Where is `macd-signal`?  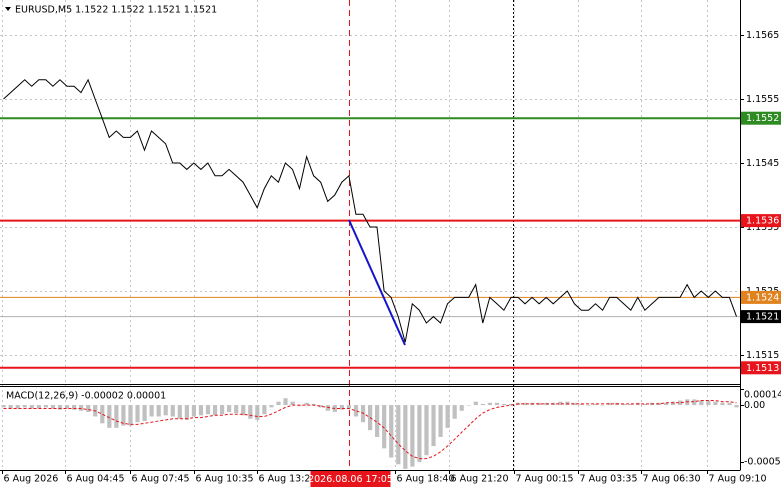 macd-signal is located at coordinates (370, 430).